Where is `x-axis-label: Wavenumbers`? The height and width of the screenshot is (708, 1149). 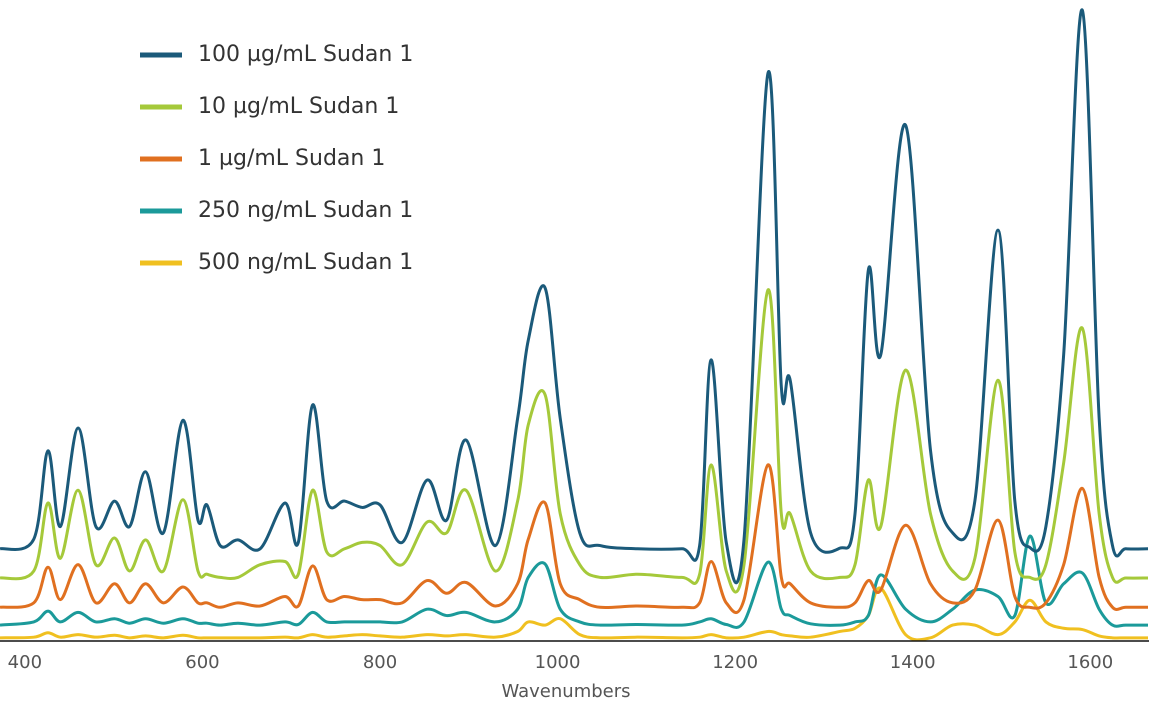
x-axis-label: Wavenumbers is located at coordinates (565, 691).